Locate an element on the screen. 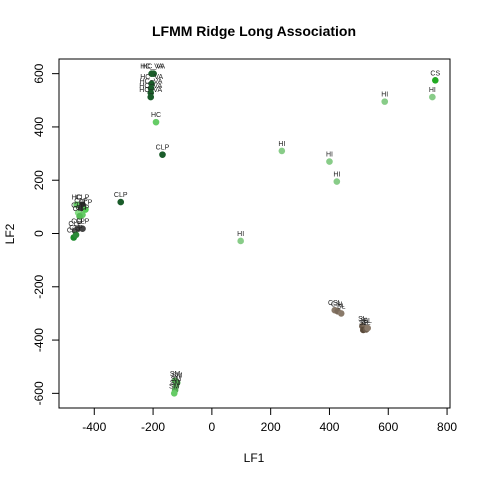 The width and height of the screenshot is (480, 480). x-tick-label: 0 is located at coordinates (212, 427).